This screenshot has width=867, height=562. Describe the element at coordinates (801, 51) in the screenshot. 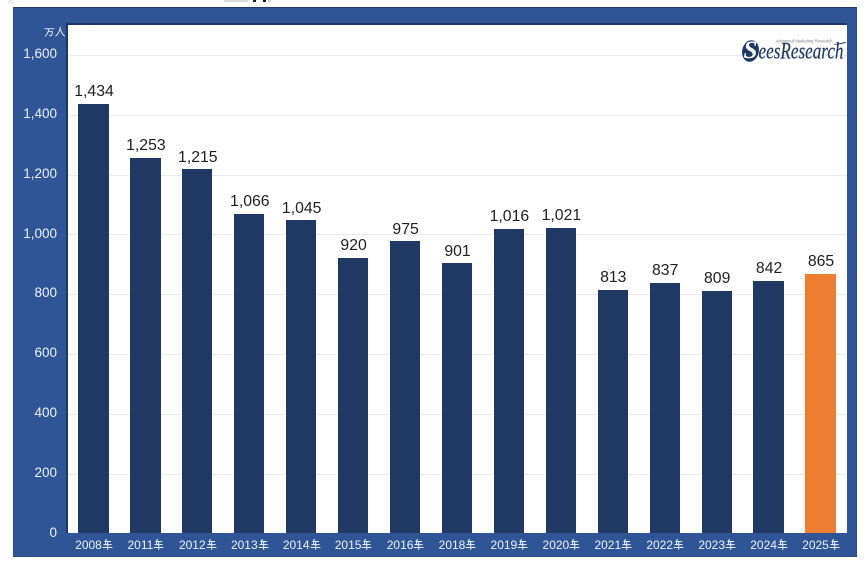

I see `svg-text: eesResearch` at that location.